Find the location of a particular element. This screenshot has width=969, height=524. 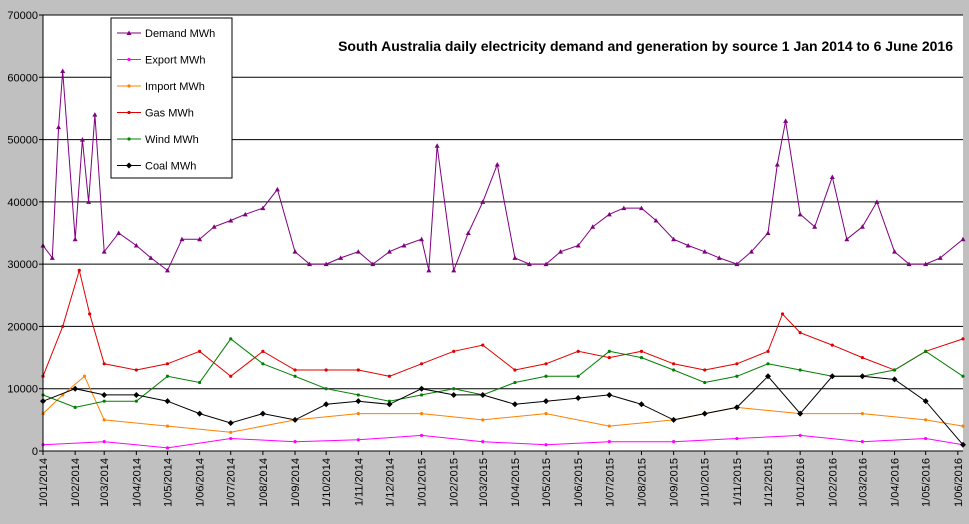

x-tick-label: 1/01/2014 is located at coordinates (44, 482).